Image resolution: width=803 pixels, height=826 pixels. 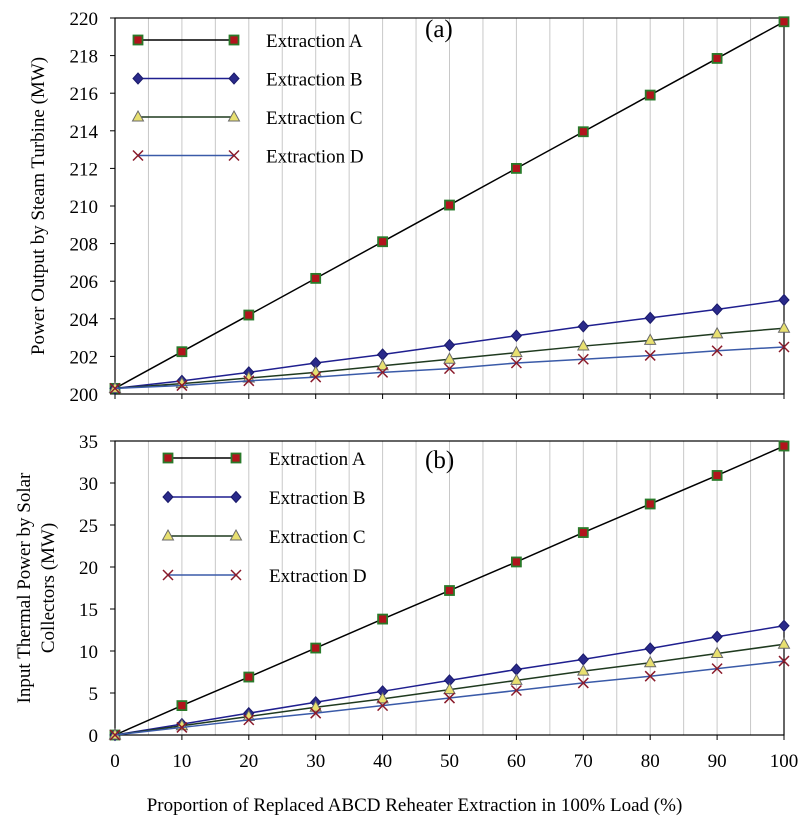 What do you see at coordinates (88, 526) in the screenshot?
I see `y-tick-label: 25` at bounding box center [88, 526].